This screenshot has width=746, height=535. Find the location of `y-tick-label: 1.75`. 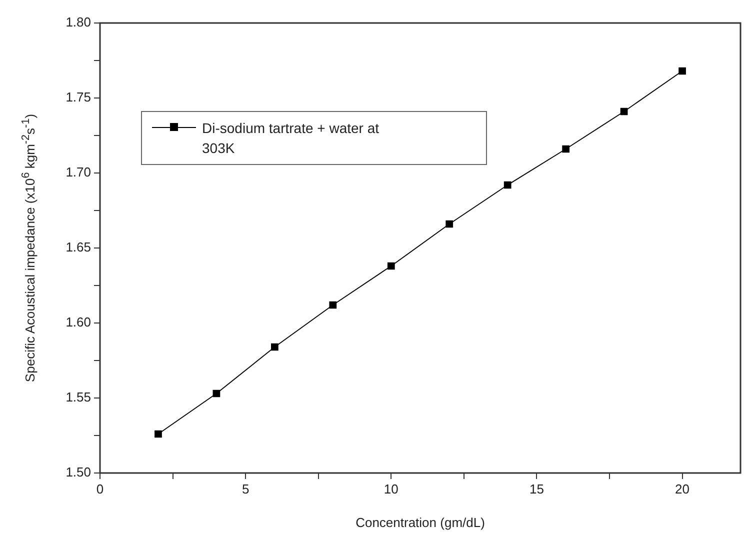

y-tick-label: 1.75 is located at coordinates (78, 97).